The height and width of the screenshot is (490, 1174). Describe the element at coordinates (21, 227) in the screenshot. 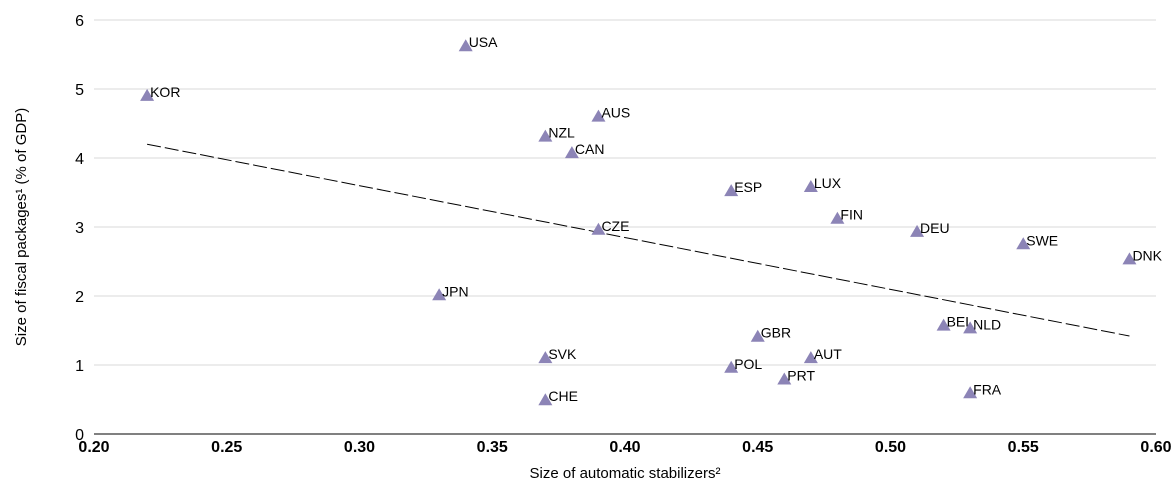

I see `y-axis-label: Size of fiscal packages¹ (% of GDP)` at that location.